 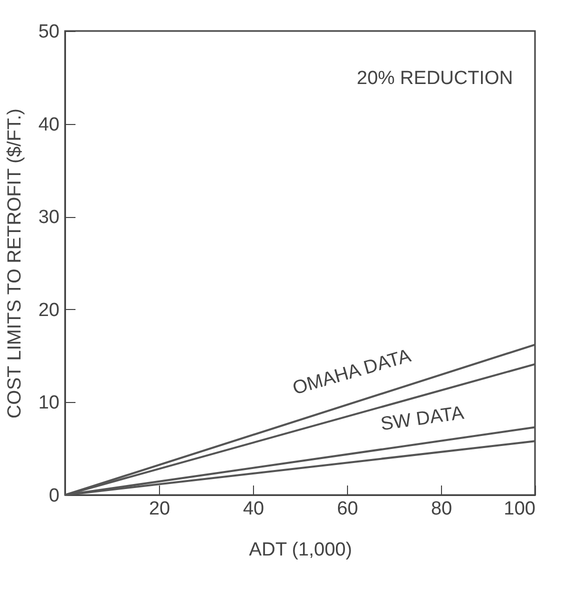 What do you see at coordinates (422, 419) in the screenshot?
I see `annotation: SW DATA` at bounding box center [422, 419].